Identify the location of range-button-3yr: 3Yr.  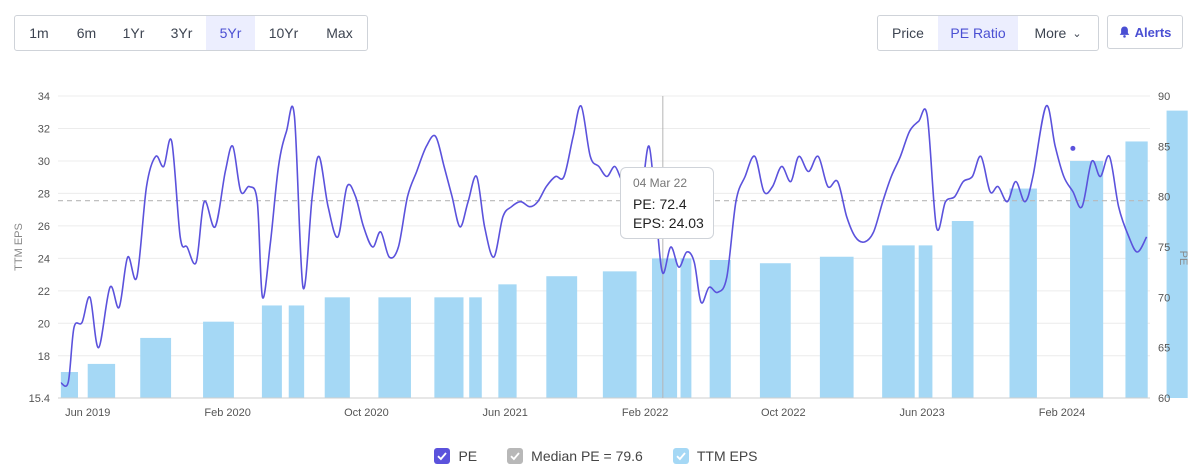
(181, 33).